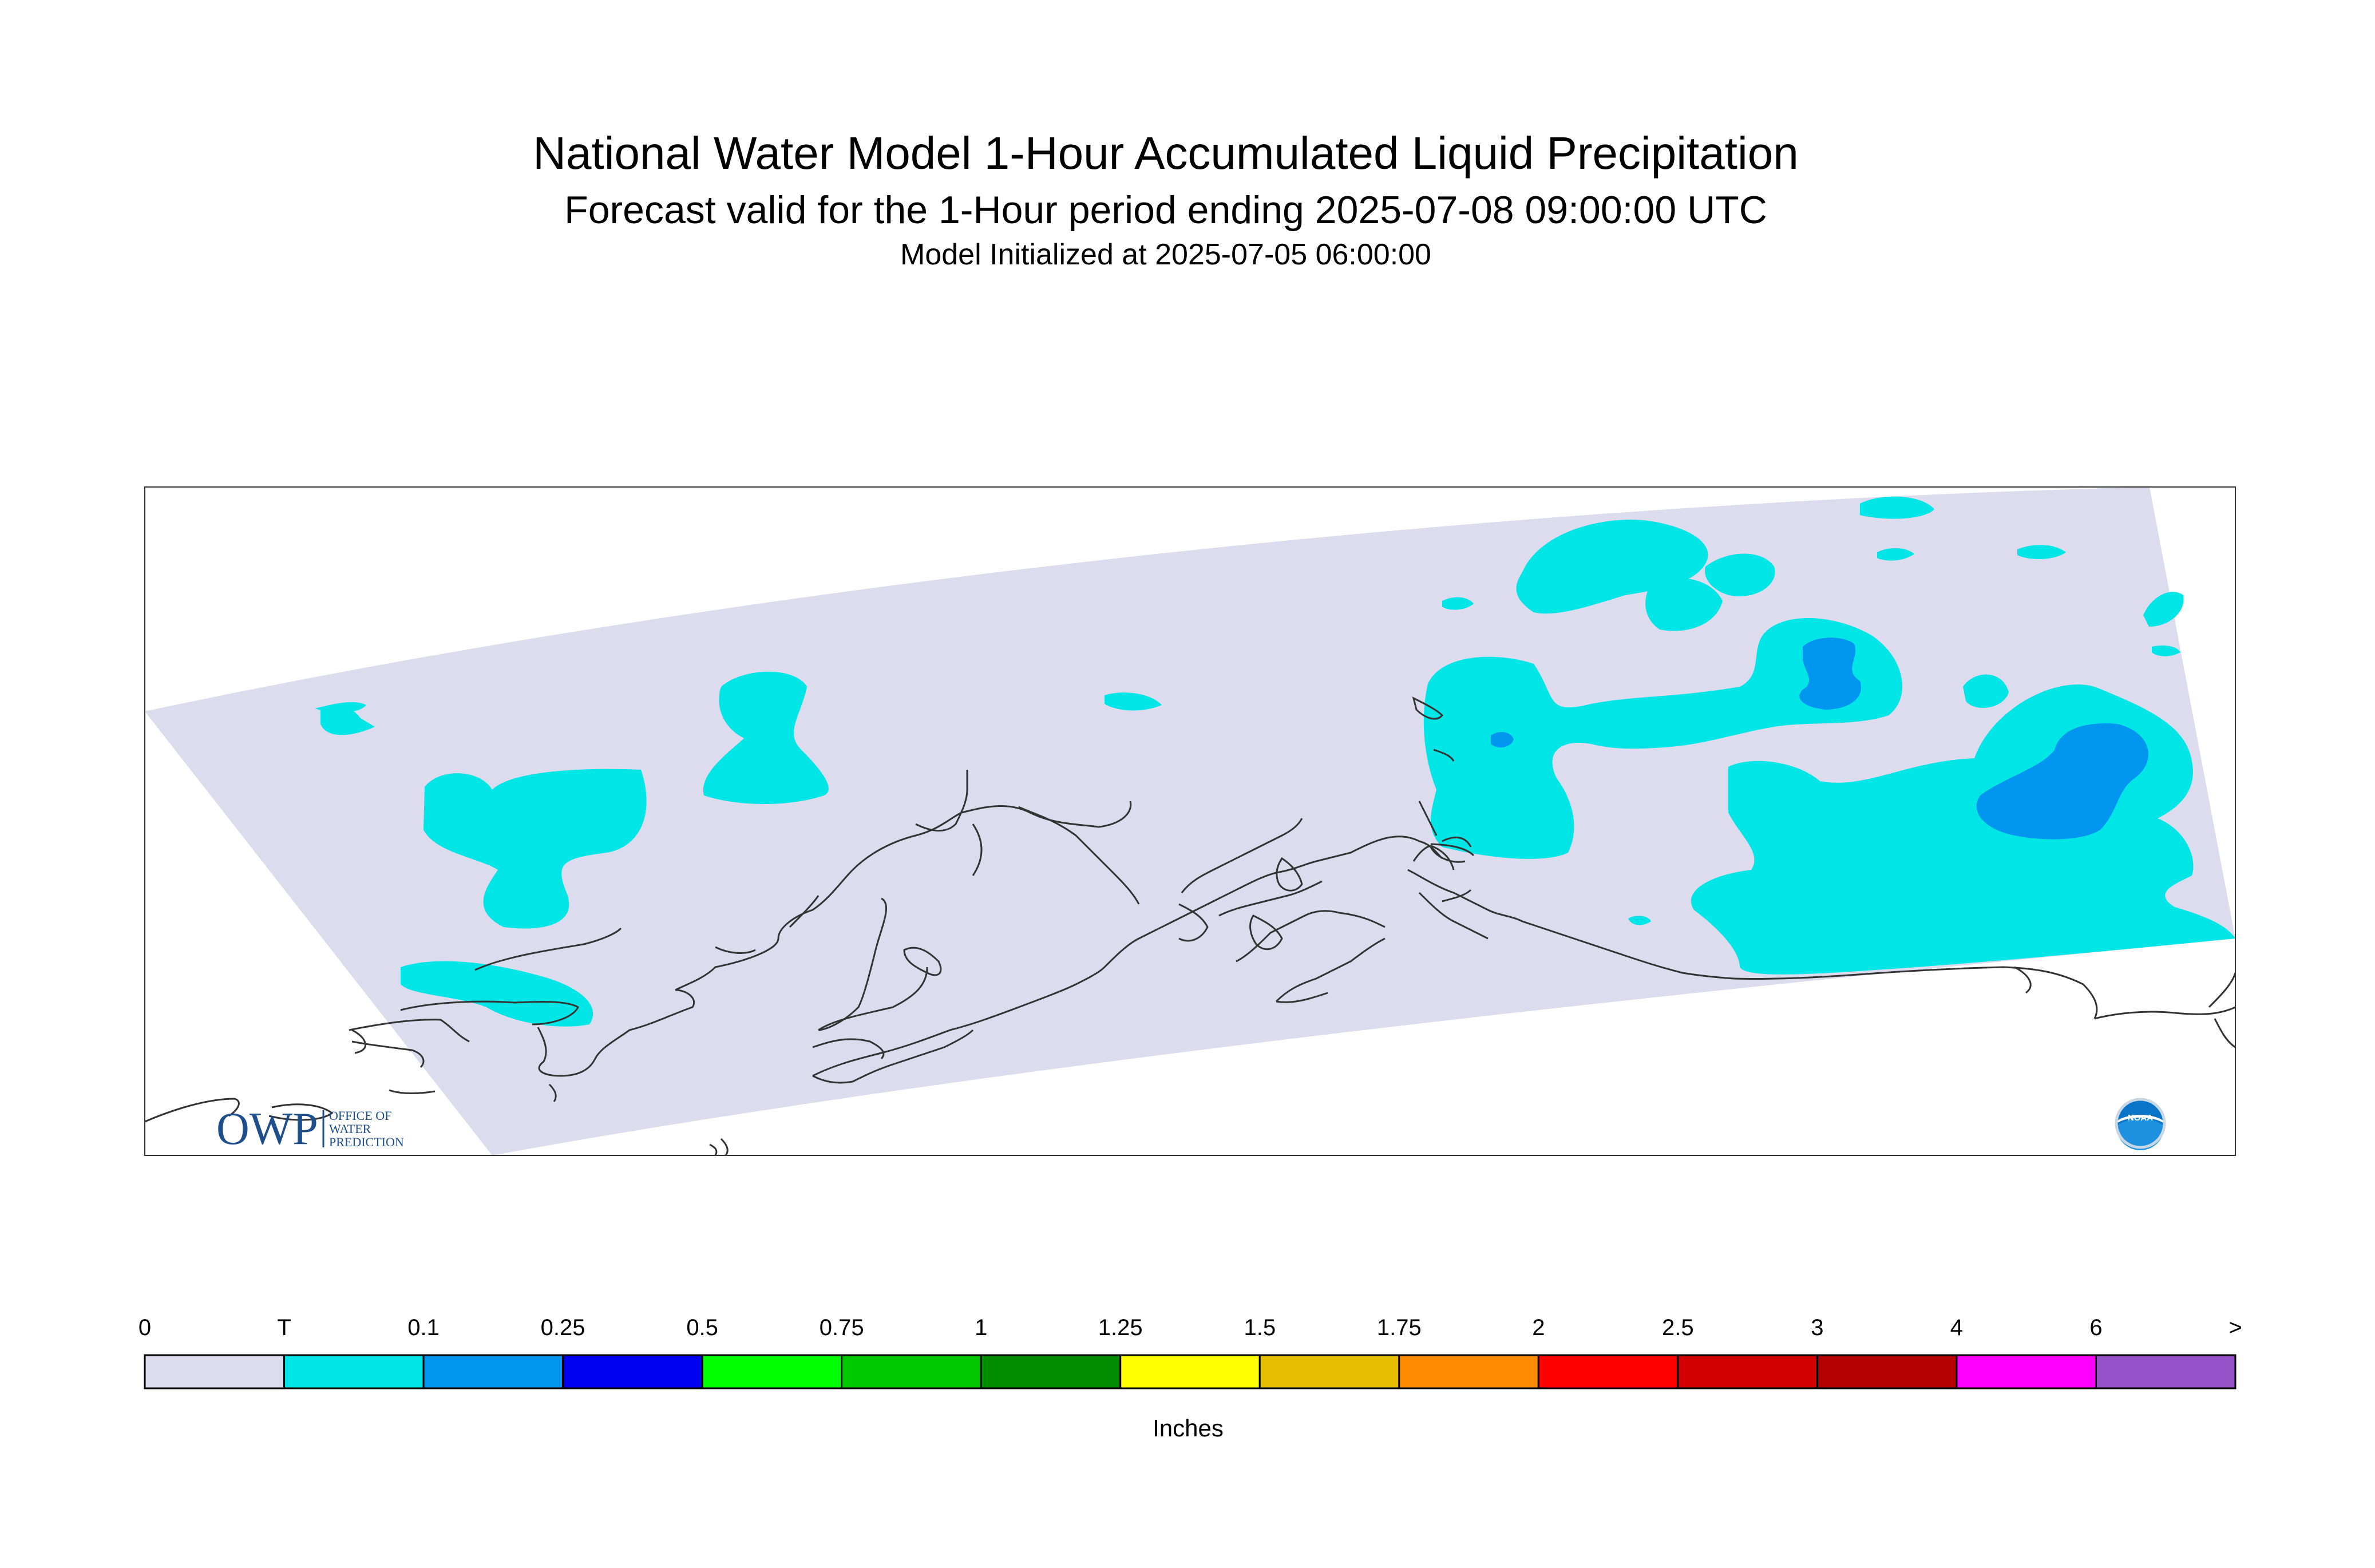 This screenshot has height=1568, width=2375. I want to click on legend-tick-label: 2.5, so click(1678, 1327).